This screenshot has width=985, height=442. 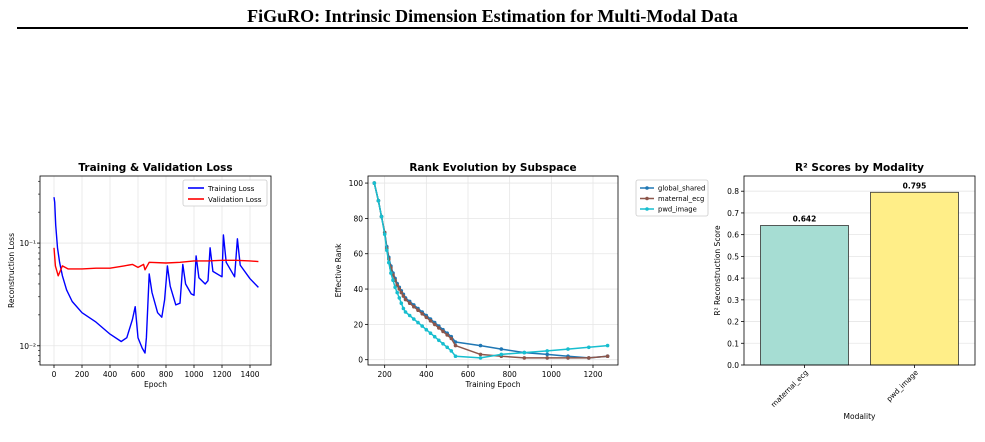 I want to click on x-axis-label: Epoch, so click(x=155, y=384).